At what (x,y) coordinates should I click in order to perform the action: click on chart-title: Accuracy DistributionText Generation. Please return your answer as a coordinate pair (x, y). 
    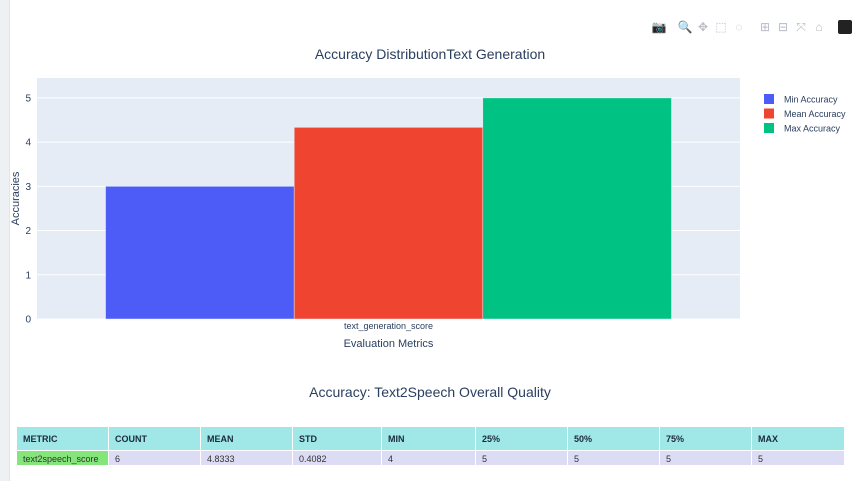
    Looking at the image, I should click on (430, 54).